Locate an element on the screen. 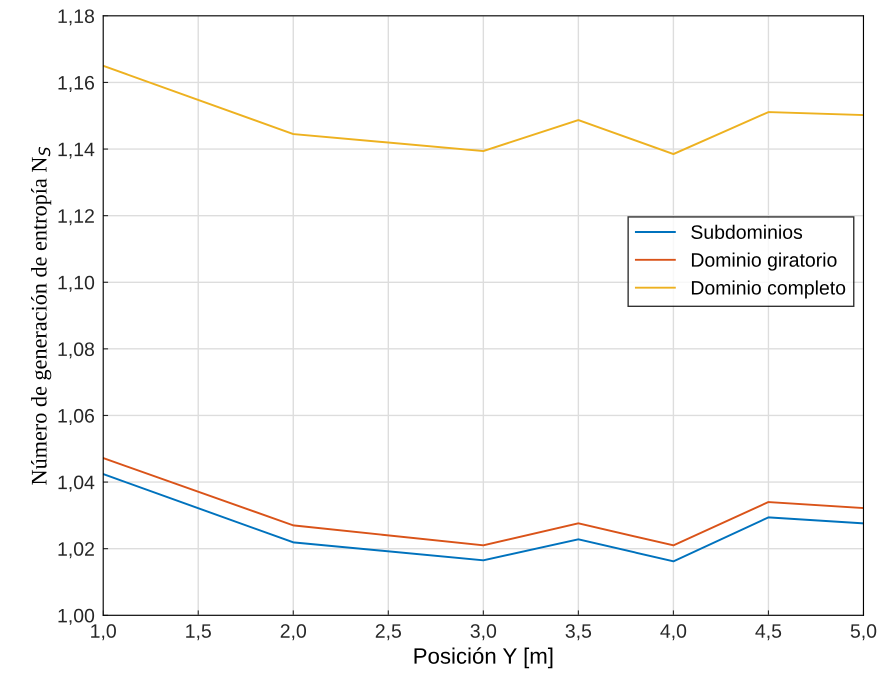 Image resolution: width=882 pixels, height=689 pixels. y-tick-label: 1,16 is located at coordinates (76, 84).